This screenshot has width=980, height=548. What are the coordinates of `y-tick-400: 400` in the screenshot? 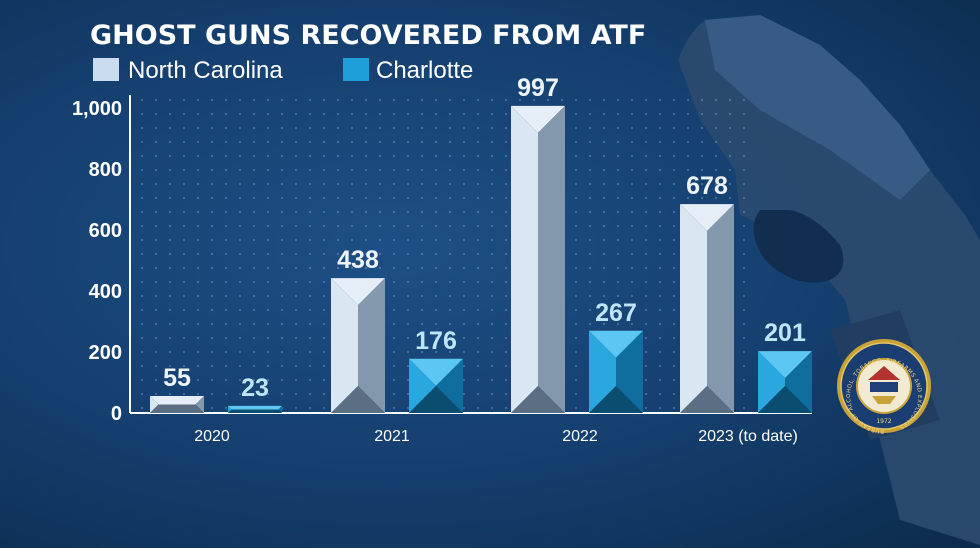 It's located at (105, 292).